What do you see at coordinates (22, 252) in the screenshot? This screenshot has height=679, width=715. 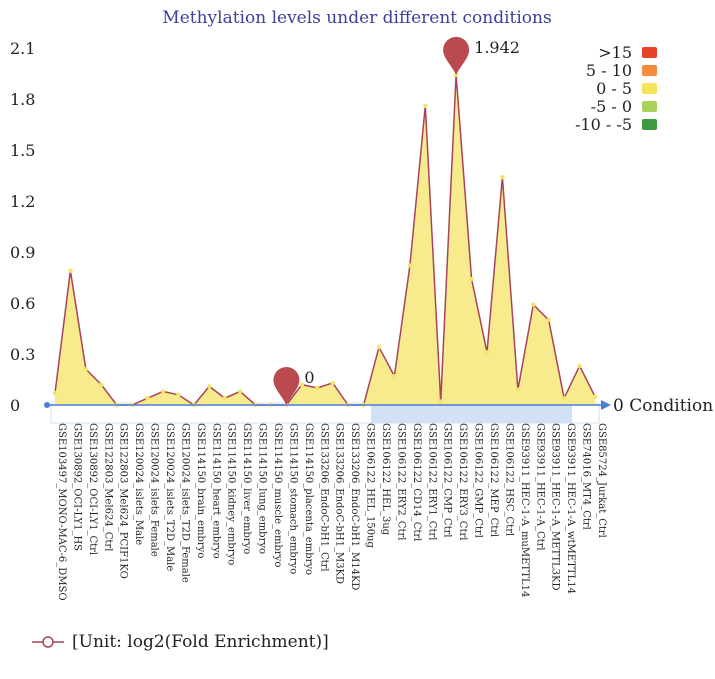 I see `y-tick-label: 0.9` at bounding box center [22, 252].